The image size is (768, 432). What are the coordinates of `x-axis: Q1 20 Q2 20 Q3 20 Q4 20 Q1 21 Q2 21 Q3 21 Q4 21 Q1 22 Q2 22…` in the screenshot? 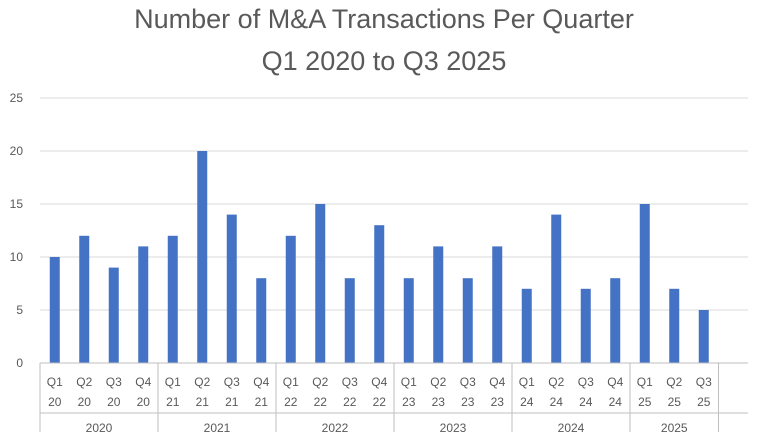 It's located at (393, 397).